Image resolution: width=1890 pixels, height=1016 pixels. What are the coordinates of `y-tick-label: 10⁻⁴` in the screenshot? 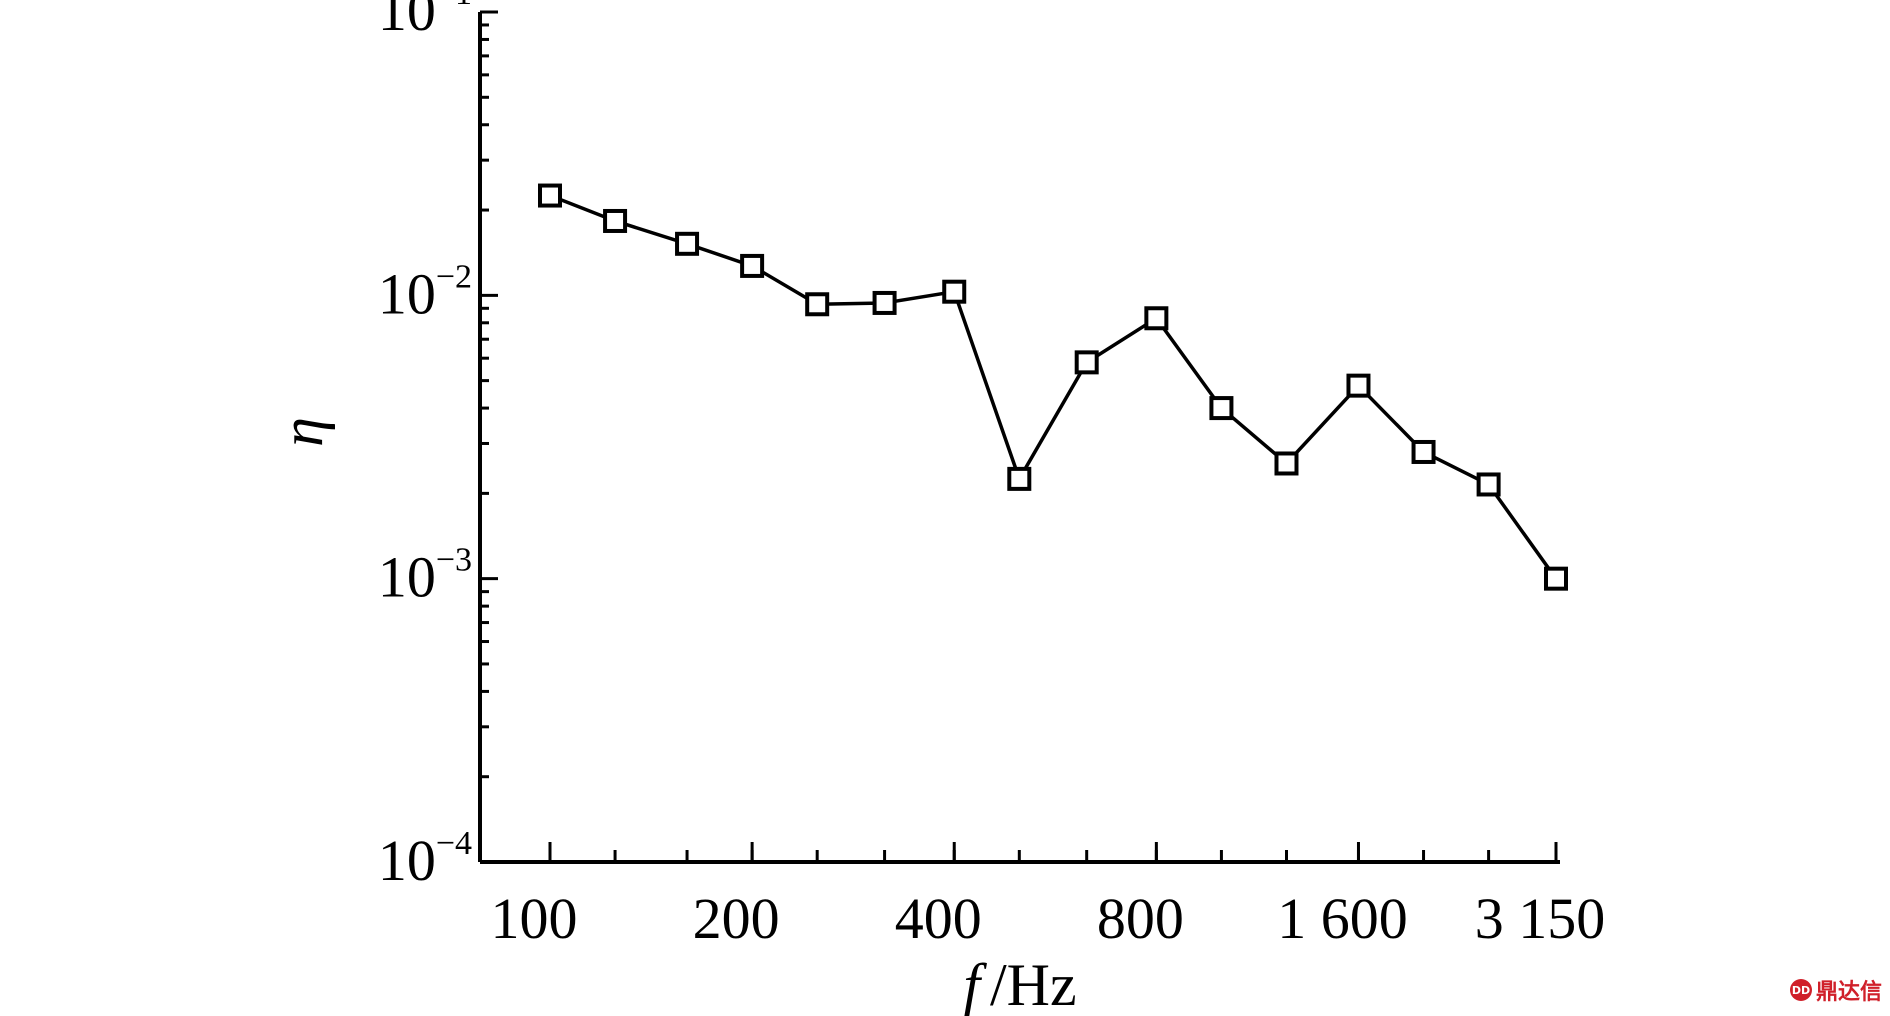 It's located at (425, 859).